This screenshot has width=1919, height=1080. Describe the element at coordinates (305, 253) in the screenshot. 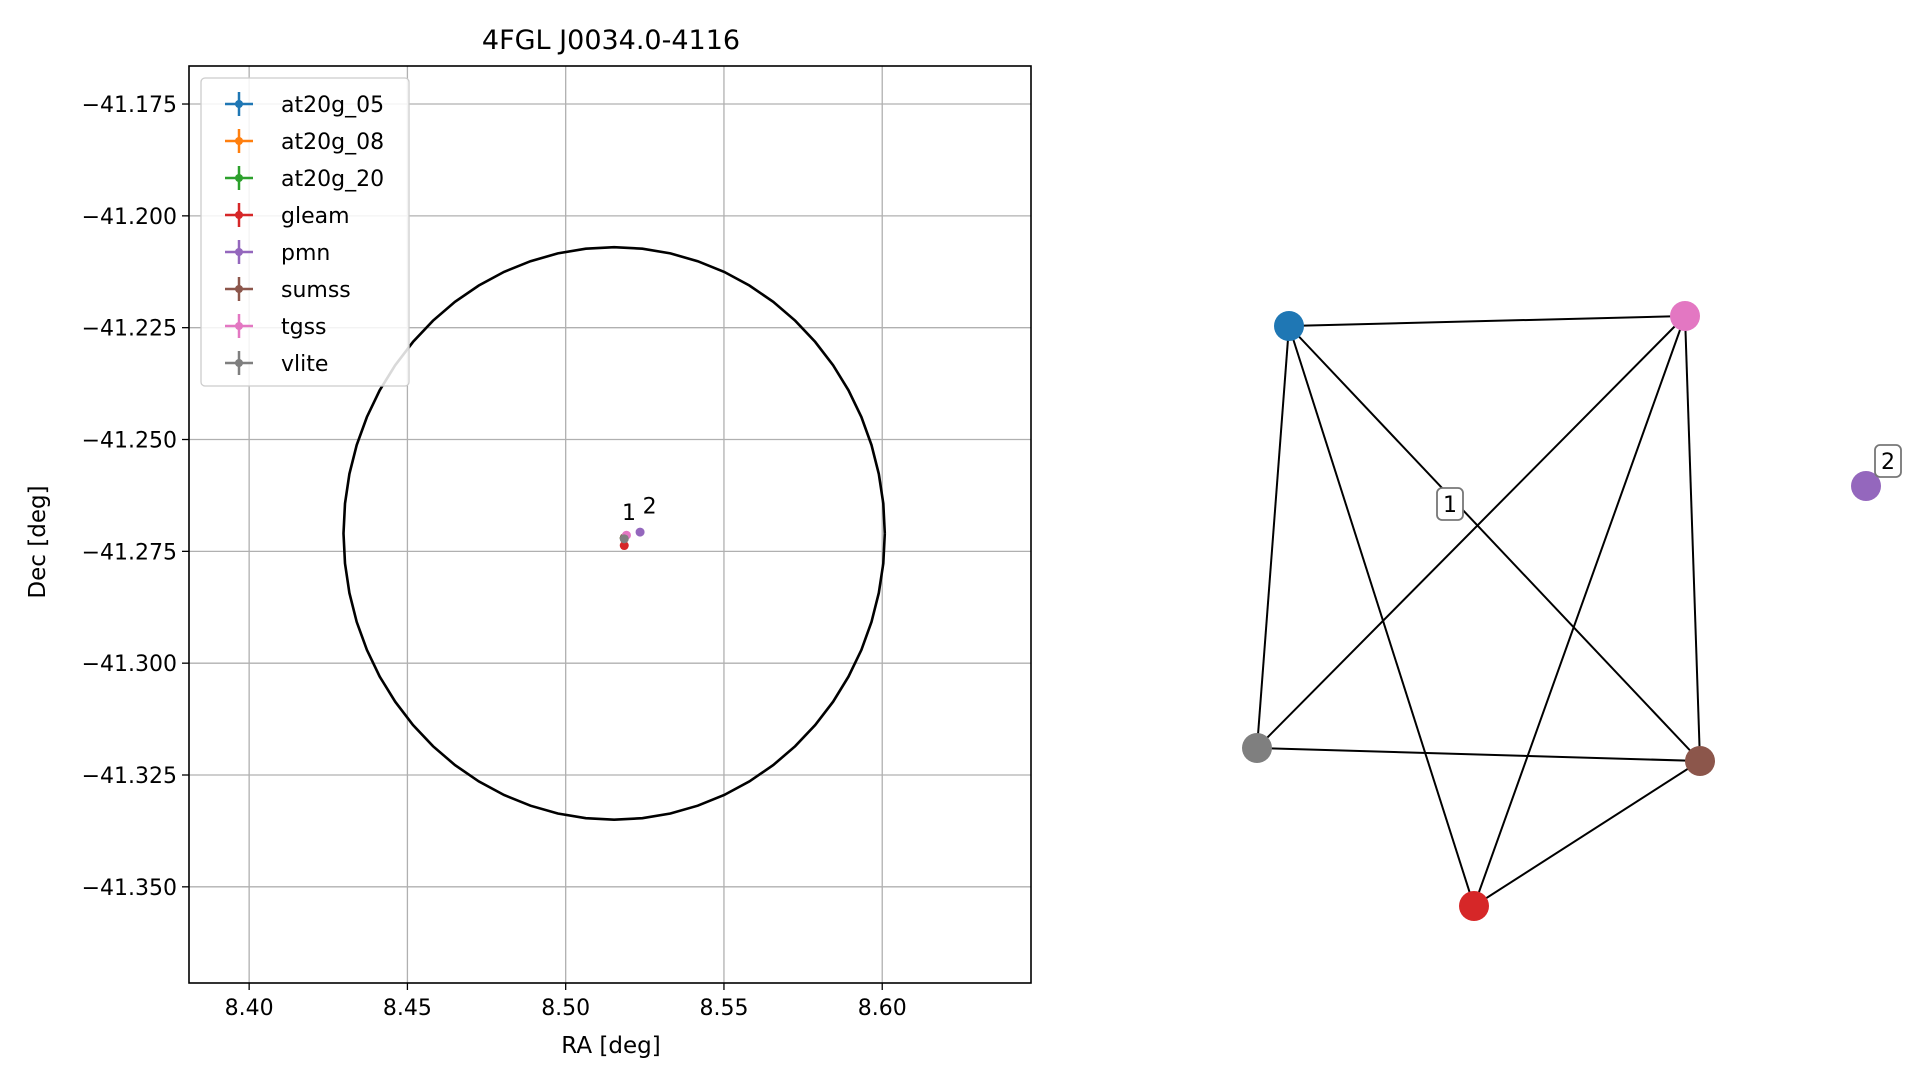

I see `legend-label-pmn: pmn` at that location.